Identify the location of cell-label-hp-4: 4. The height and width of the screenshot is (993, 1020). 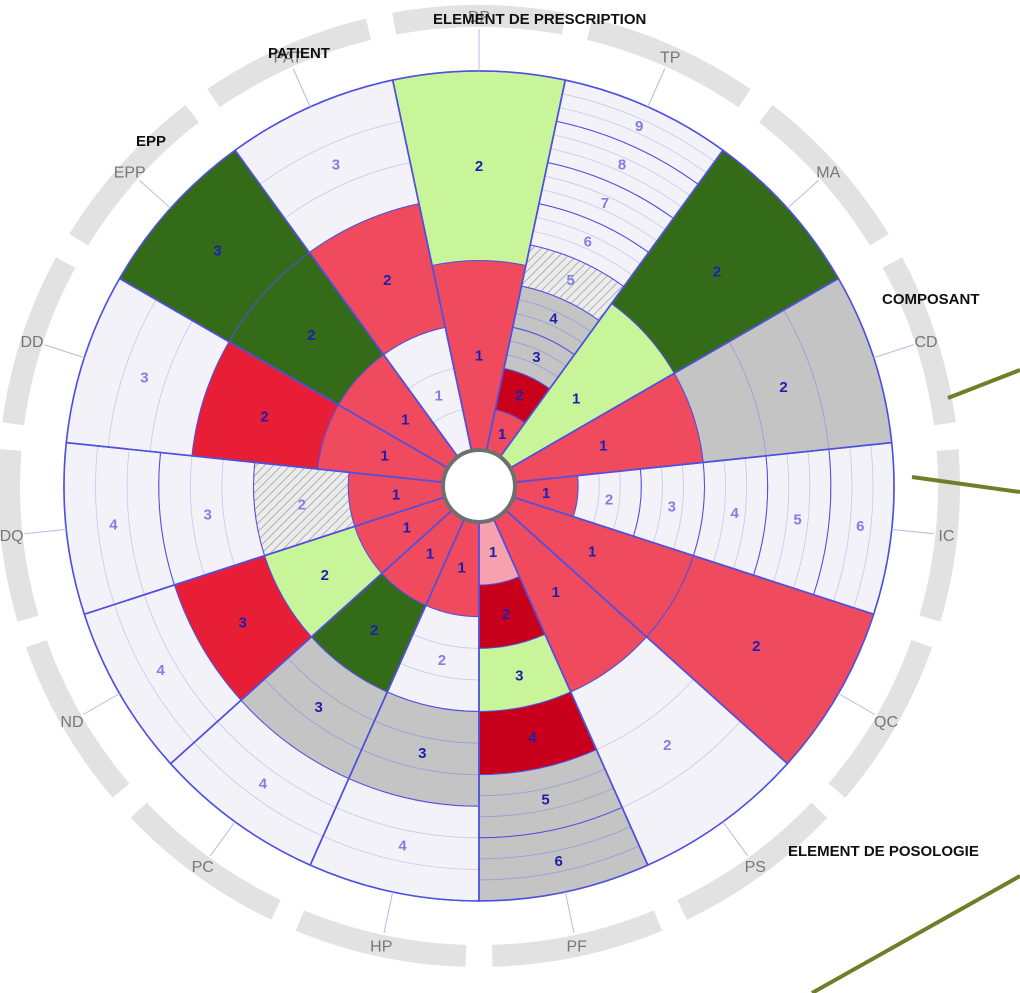
(402, 846).